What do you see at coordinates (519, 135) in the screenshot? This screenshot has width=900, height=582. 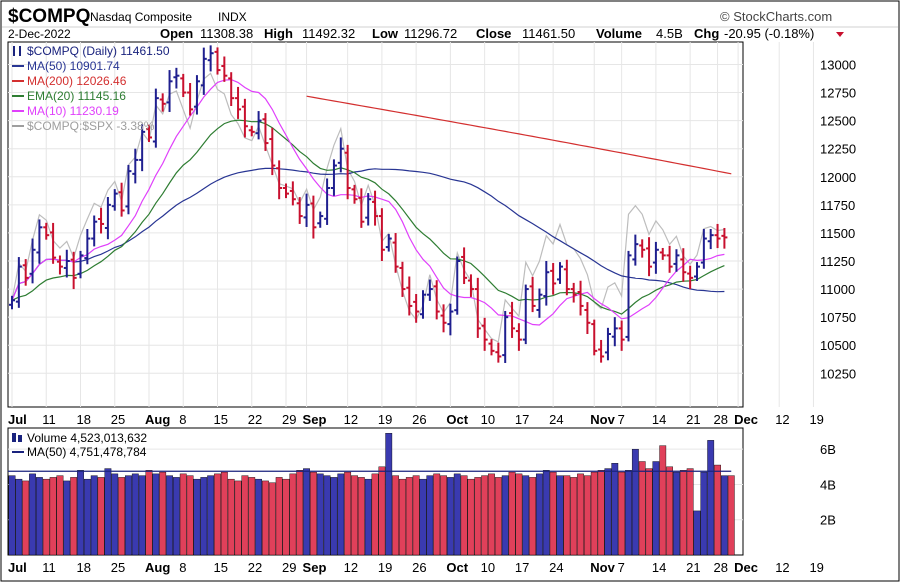 I see `ma200-path` at bounding box center [519, 135].